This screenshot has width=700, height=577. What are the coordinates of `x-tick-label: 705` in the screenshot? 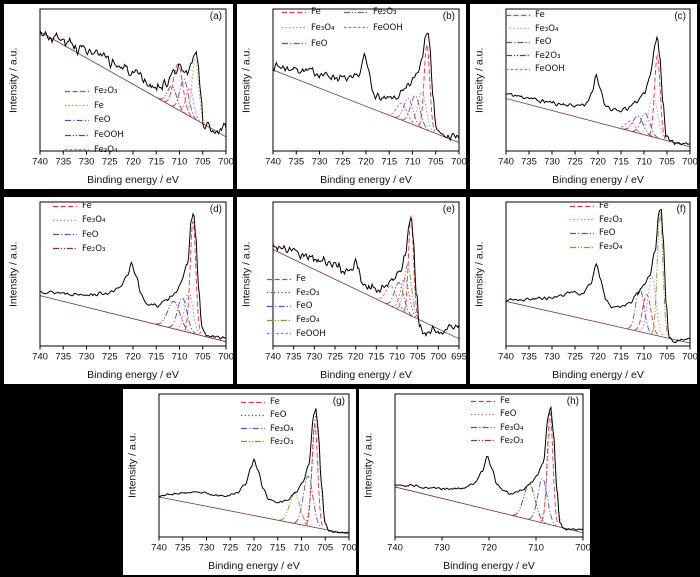 It's located at (203, 357).